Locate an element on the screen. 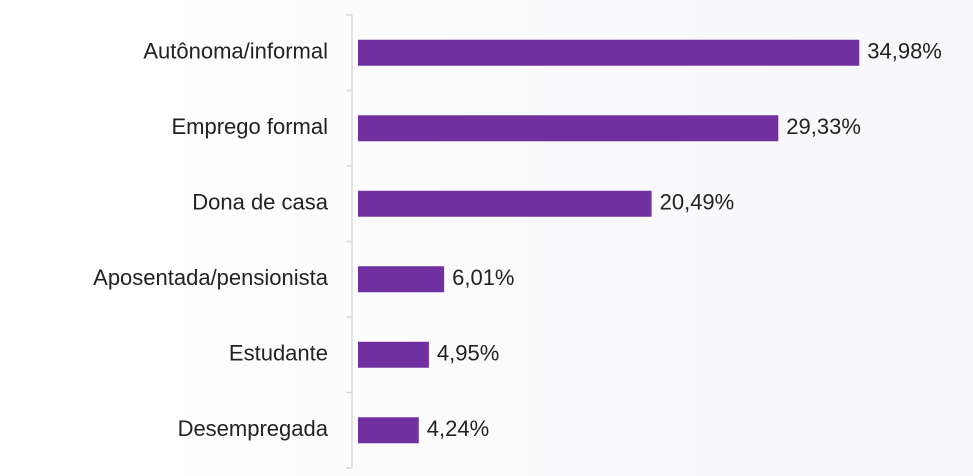 The image size is (973, 476). value-label: 20,49% is located at coordinates (697, 202).